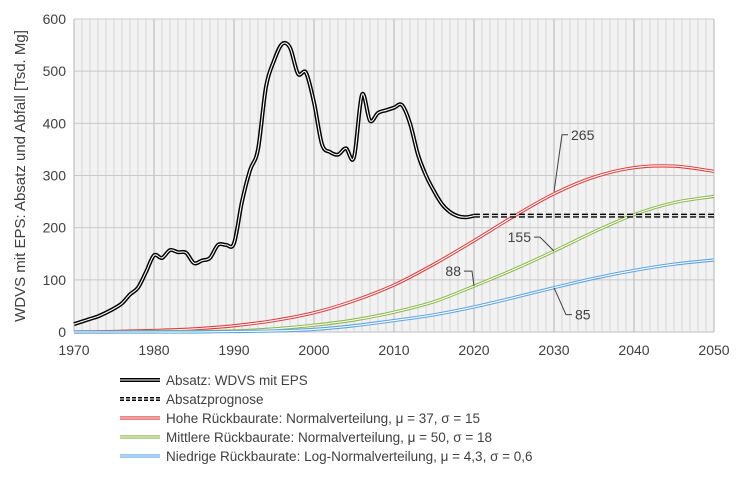  I want to click on y-tick-label: 200, so click(55, 228).